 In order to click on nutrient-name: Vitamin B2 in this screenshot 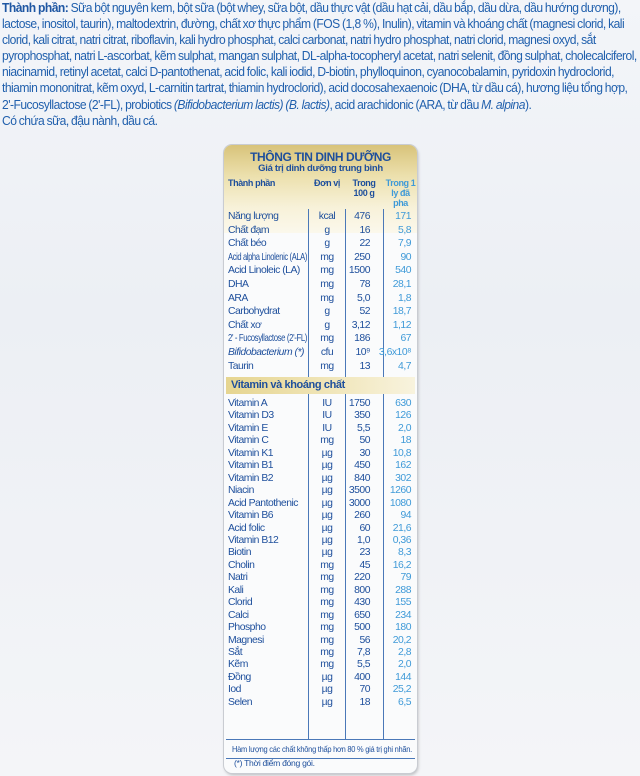, I will do `click(251, 478)`.